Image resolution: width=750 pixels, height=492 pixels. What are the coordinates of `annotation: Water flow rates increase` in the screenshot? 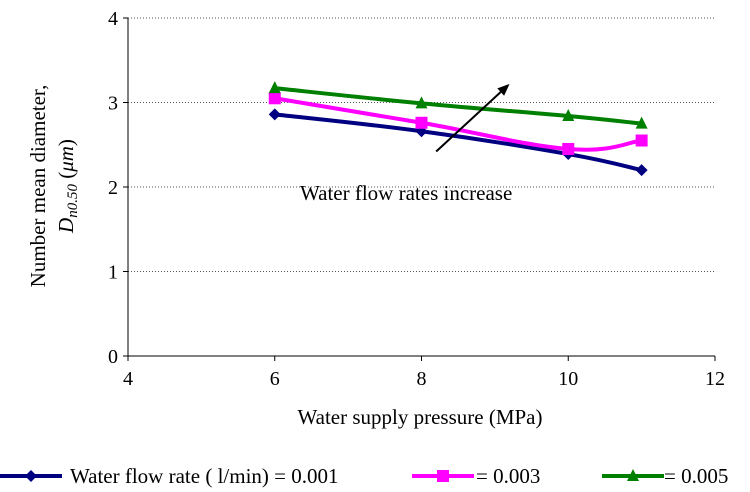 It's located at (406, 144).